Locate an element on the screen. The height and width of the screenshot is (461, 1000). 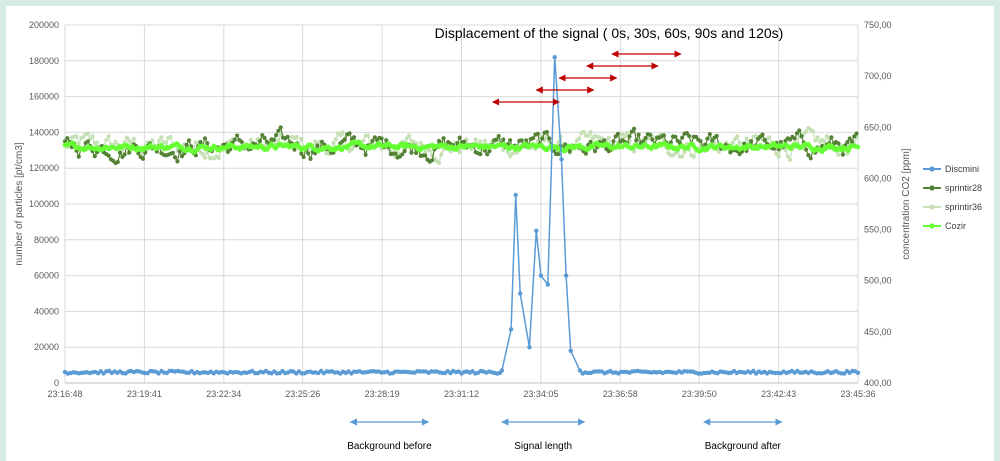
y2-tick-label: 650,00 is located at coordinates (878, 127).